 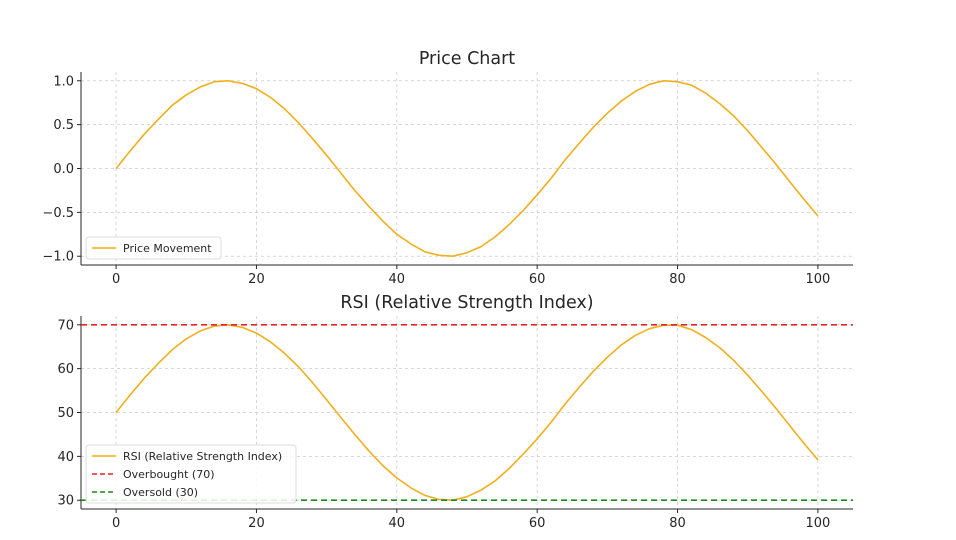 I want to click on legend: Price Movement, so click(x=153, y=248).